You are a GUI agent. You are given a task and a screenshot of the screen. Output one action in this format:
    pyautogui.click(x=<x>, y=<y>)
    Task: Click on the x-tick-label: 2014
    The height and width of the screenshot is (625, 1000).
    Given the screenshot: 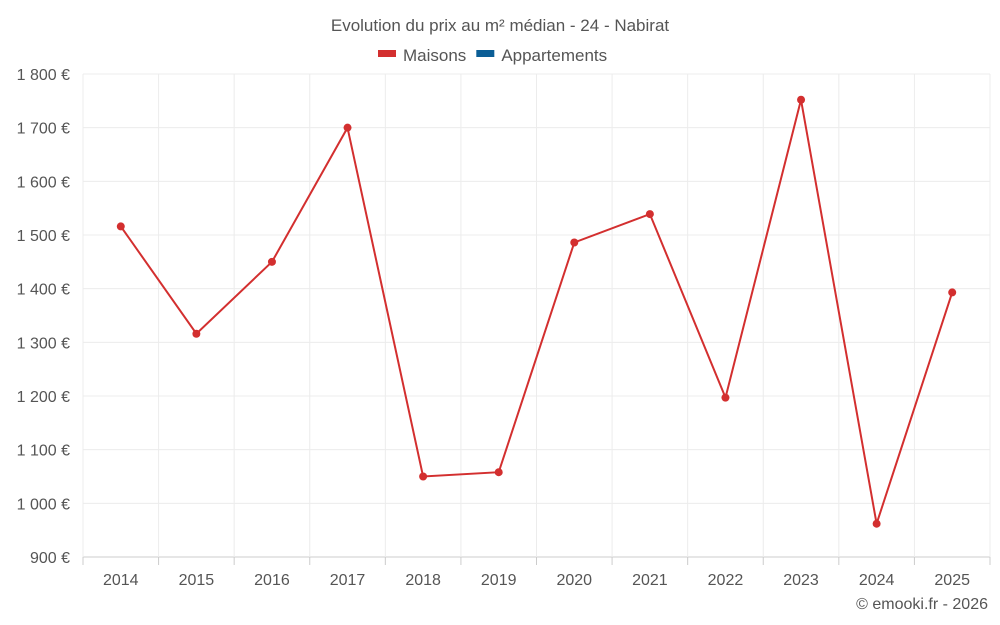 What is the action you would take?
    pyautogui.click(x=121, y=580)
    